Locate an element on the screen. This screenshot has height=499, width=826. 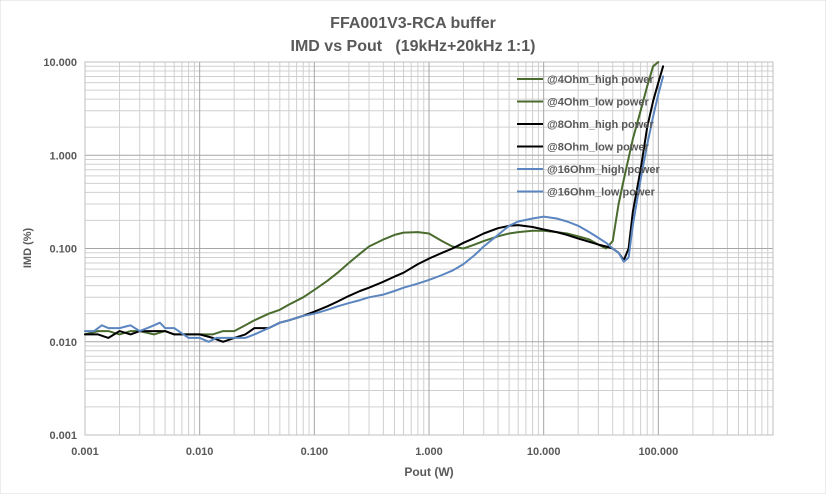
x-tick-label: 100.000 is located at coordinates (658, 452).